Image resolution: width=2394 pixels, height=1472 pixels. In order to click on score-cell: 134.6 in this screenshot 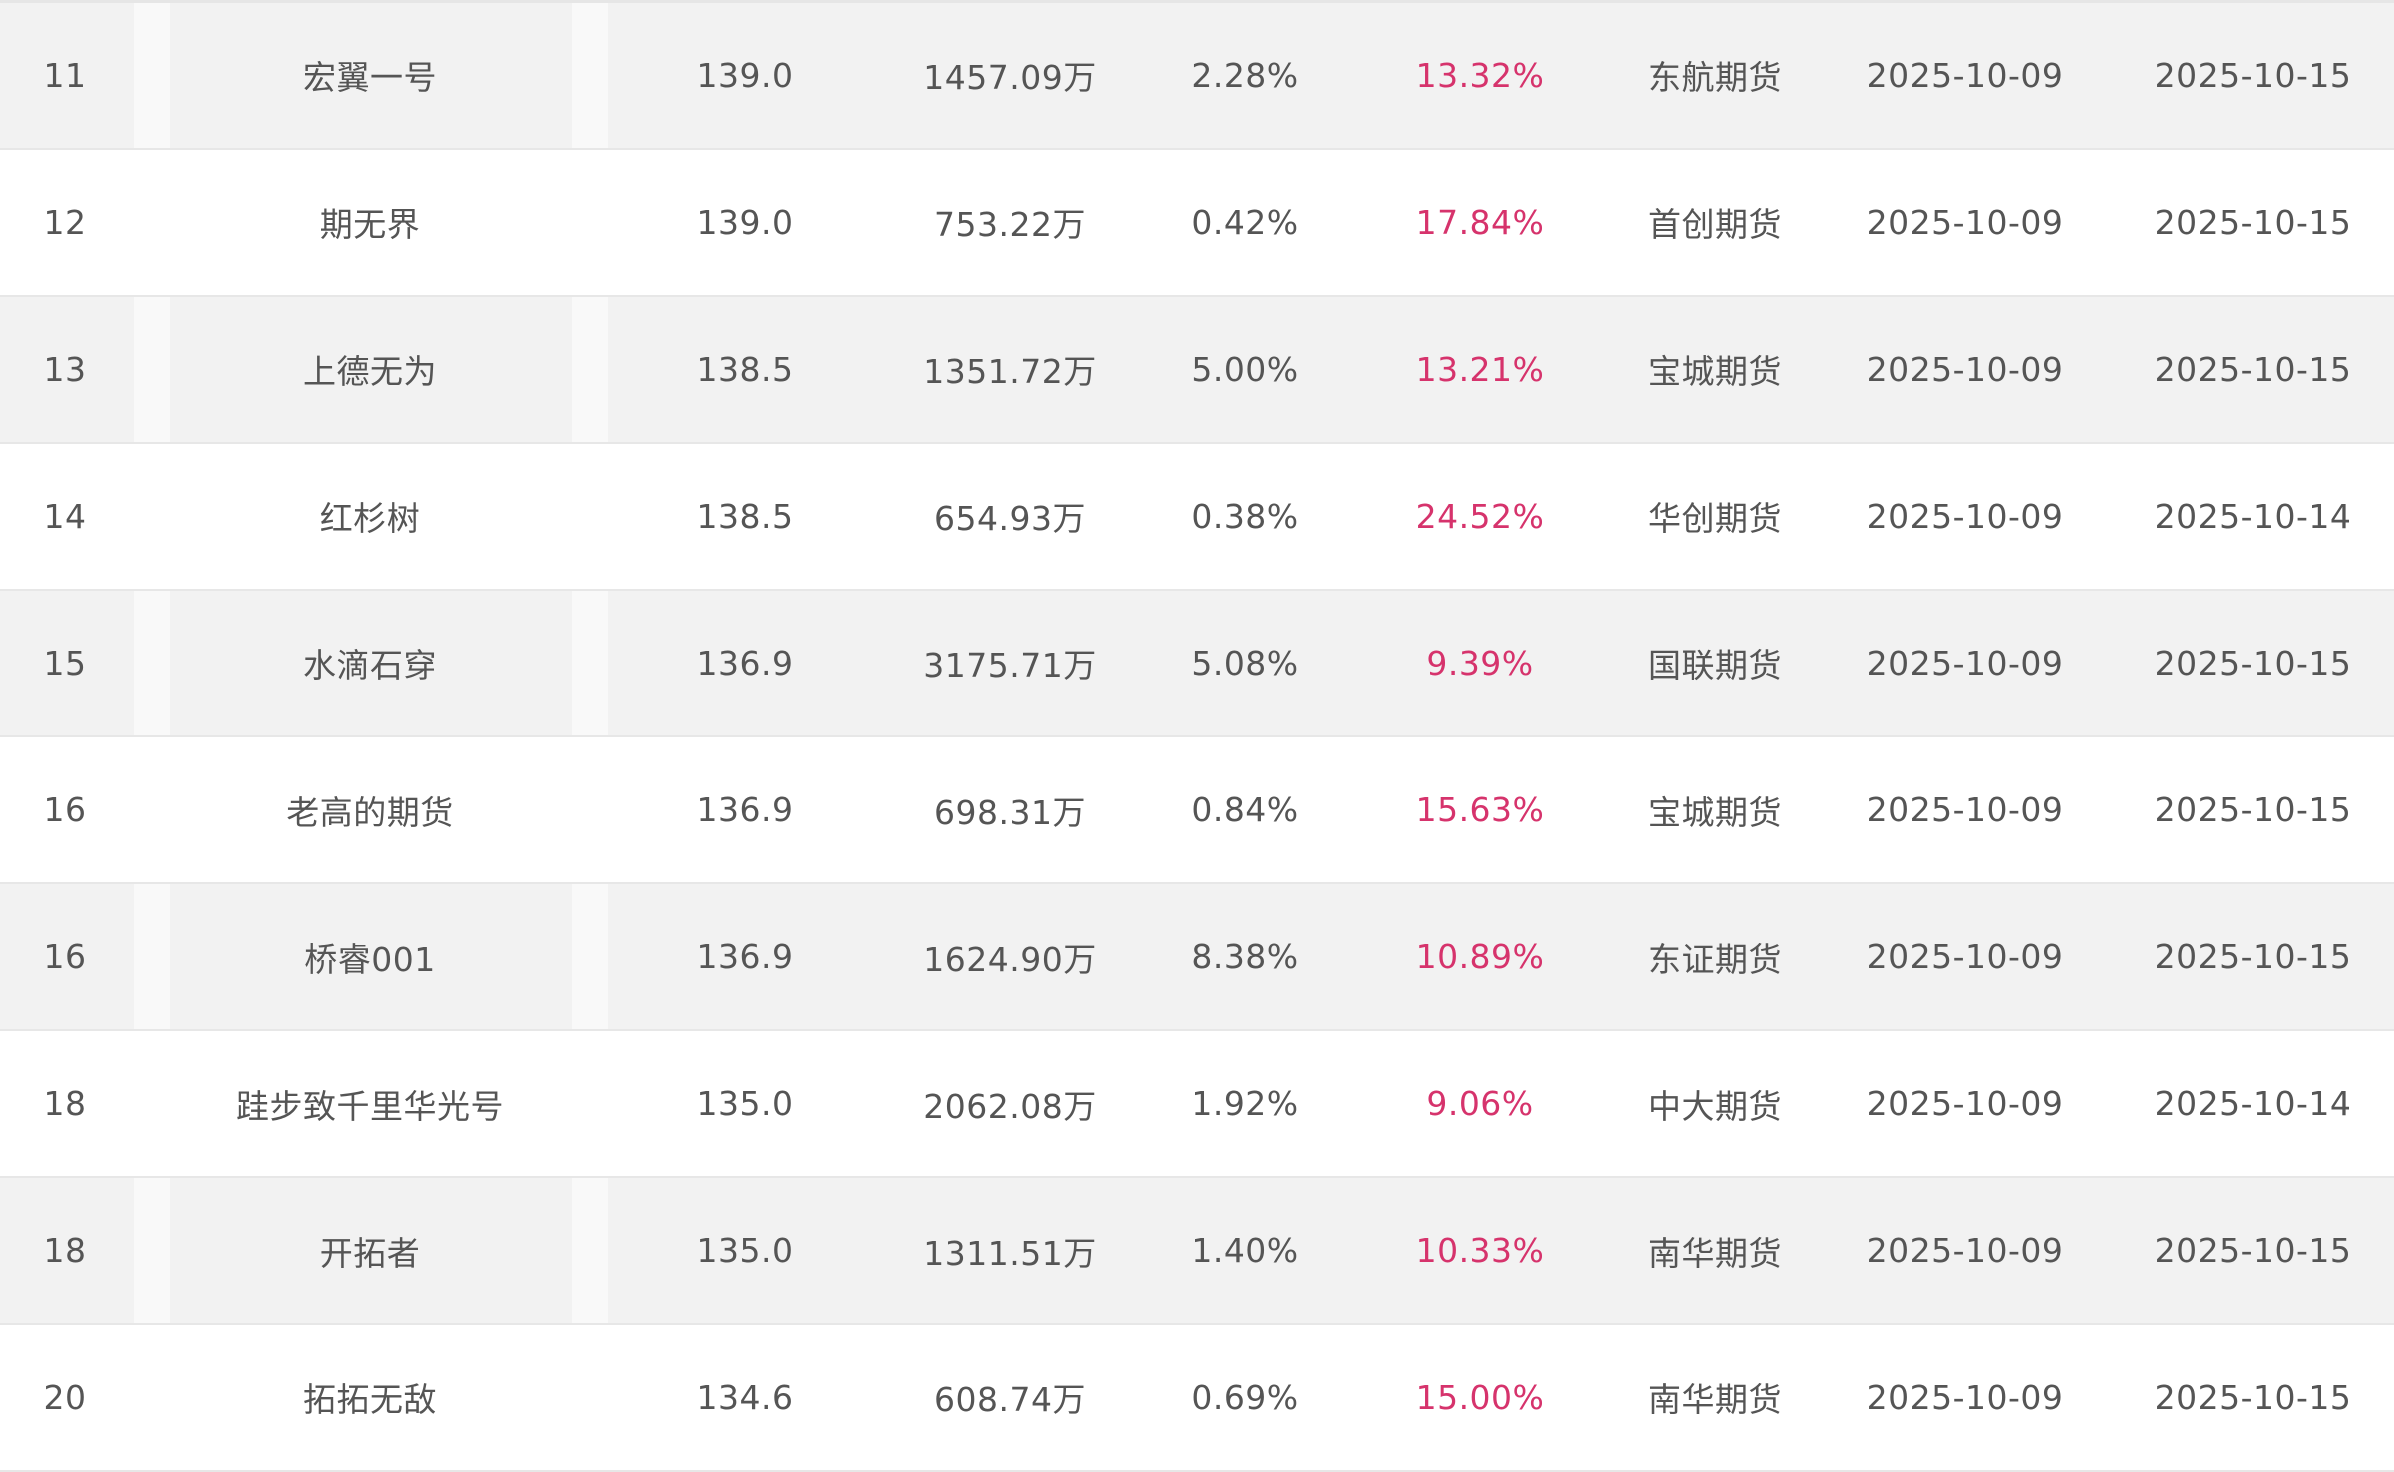, I will do `click(745, 1397)`.